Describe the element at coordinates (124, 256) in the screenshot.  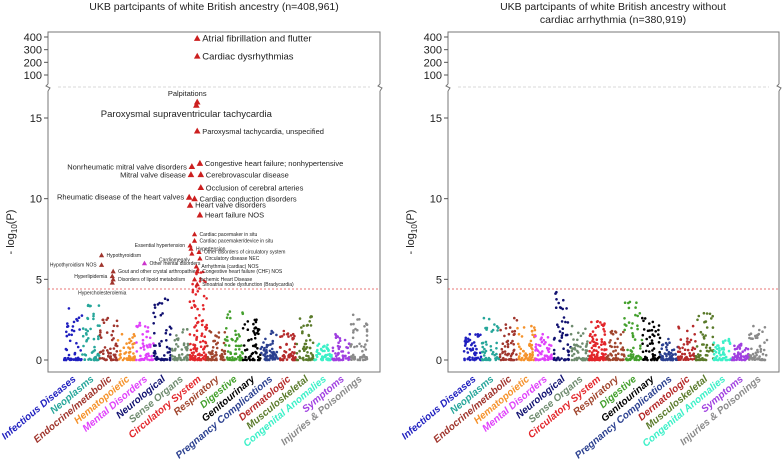
I see `hit-label: Hypothyroidism` at that location.